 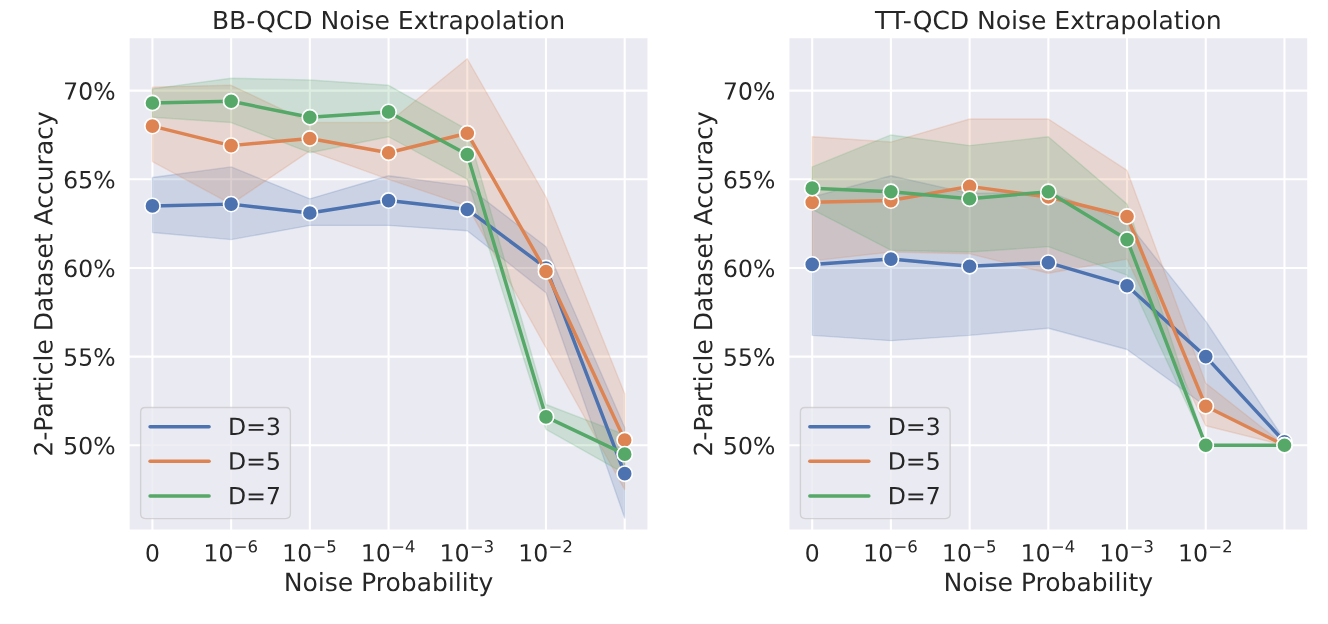 I want to click on chart-title: TT-QCD Noise Extrapolation, so click(x=1047, y=22).